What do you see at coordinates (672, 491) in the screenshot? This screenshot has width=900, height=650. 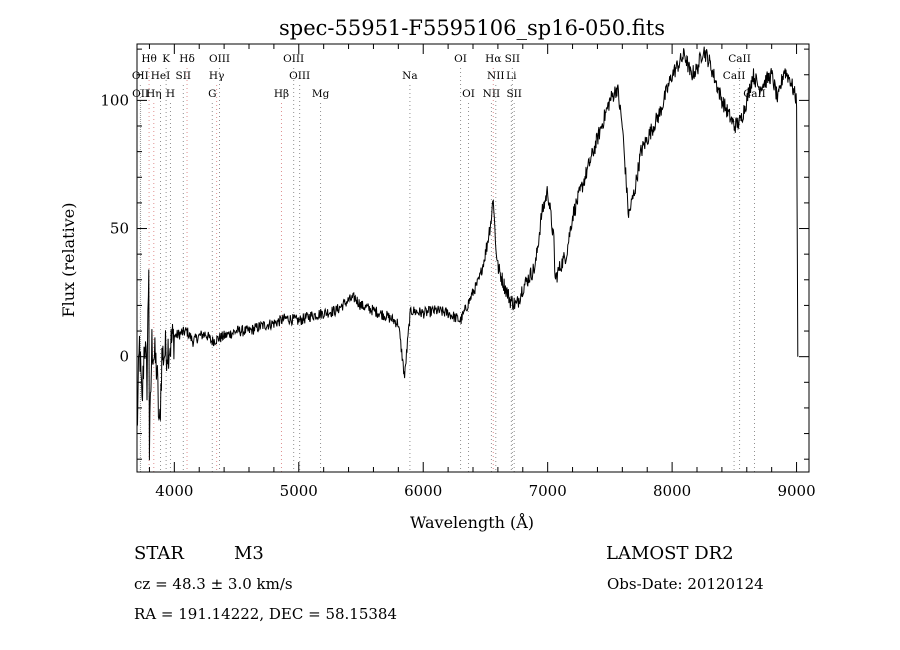 I see `x-tick-label: 8000` at bounding box center [672, 491].